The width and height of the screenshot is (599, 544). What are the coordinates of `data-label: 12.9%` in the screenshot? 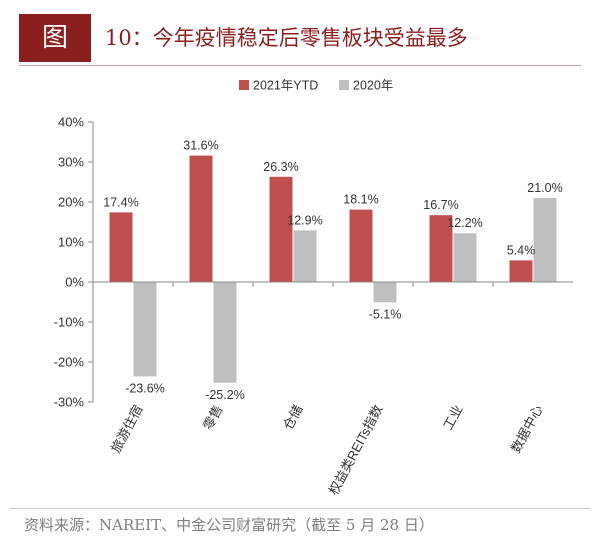 It's located at (304, 220).